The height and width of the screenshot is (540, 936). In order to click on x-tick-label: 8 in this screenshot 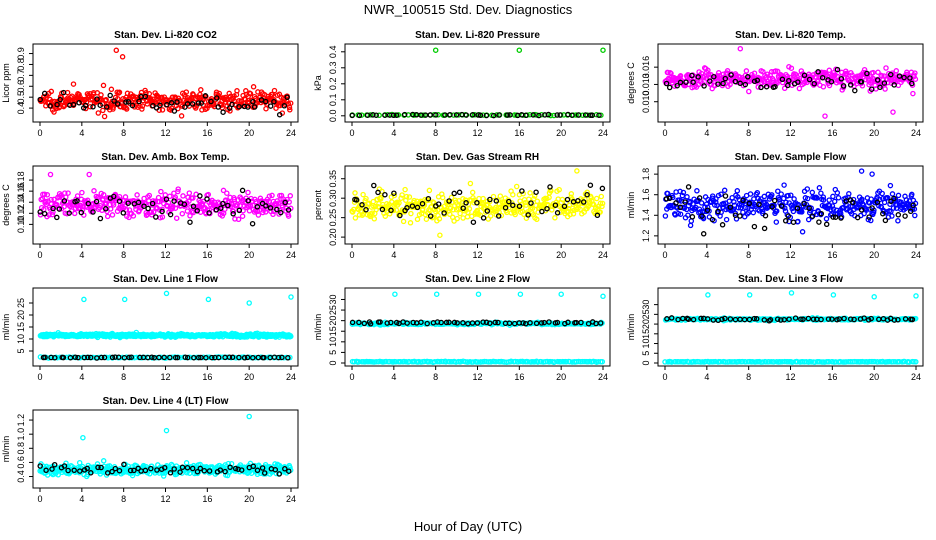, I will do `click(123, 255)`.